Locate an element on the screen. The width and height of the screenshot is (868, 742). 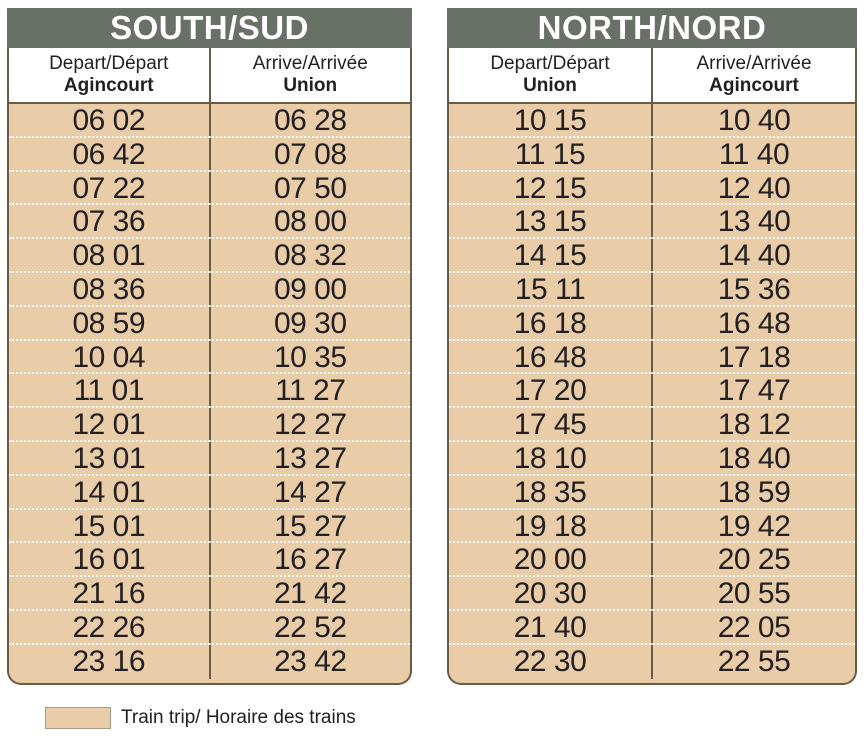
depart-time: 11 15 is located at coordinates (550, 154).